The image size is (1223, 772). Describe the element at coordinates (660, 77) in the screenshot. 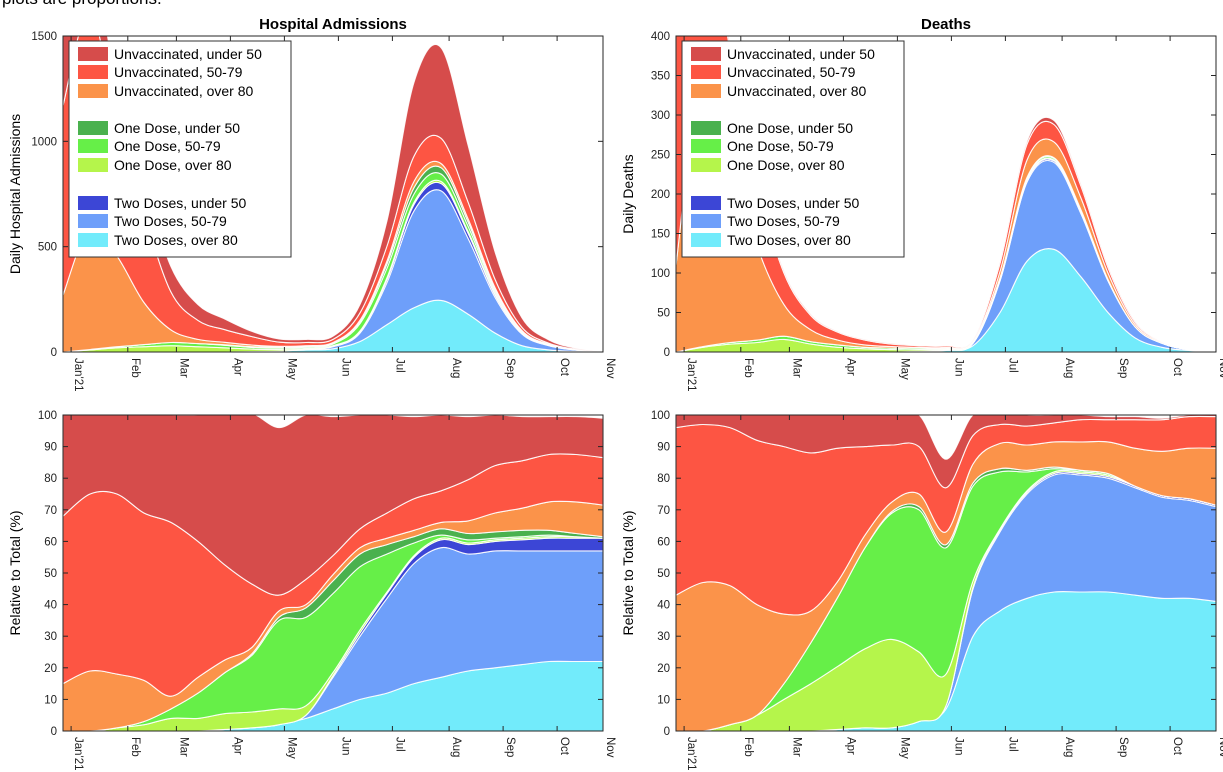

I see `y-tick-label: 350` at that location.